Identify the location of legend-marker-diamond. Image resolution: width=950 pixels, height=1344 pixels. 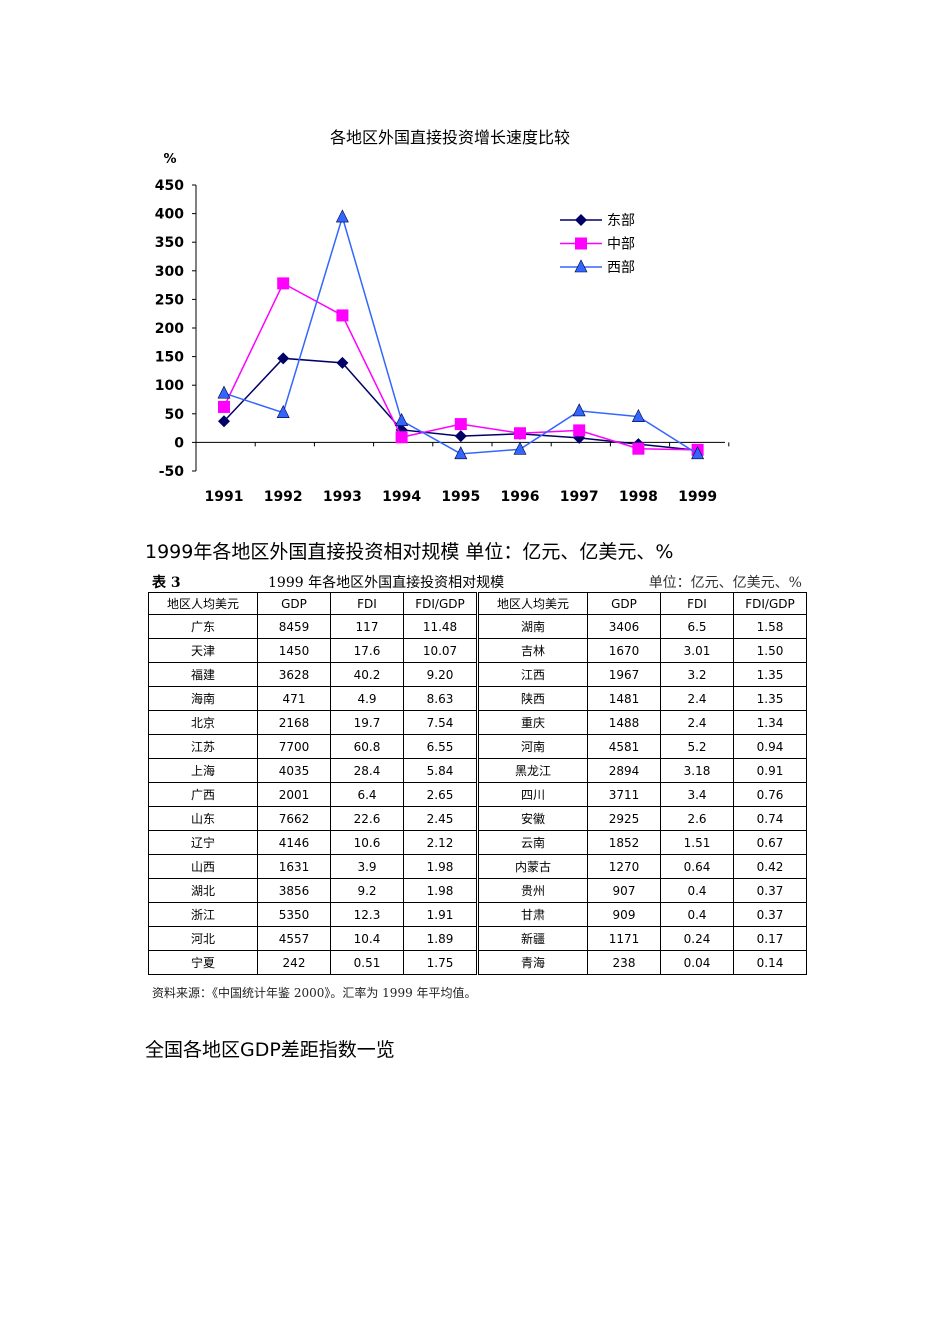
(581, 220).